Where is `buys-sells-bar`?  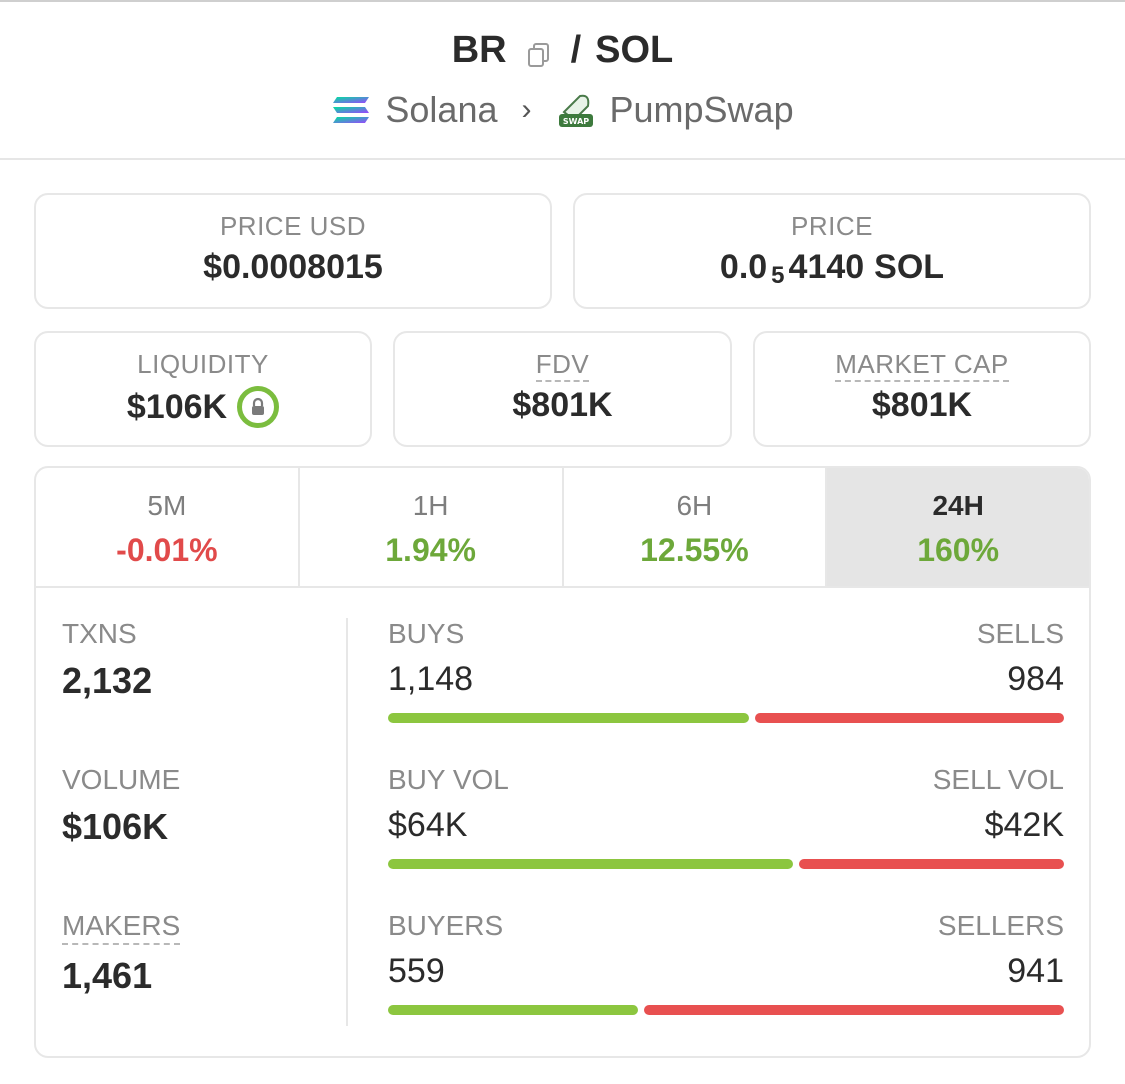
buys-sells-bar is located at coordinates (726, 718).